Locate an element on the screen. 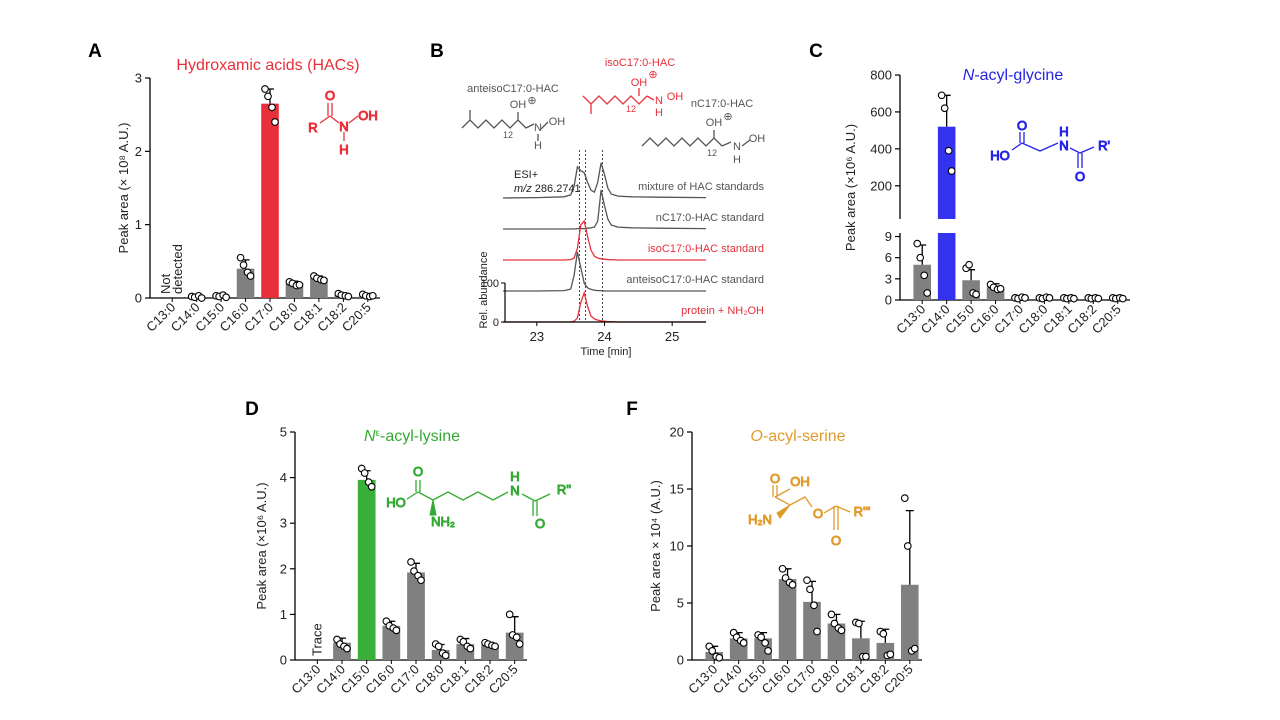 This screenshot has height=720, width=1280. title-part: Hydroxamic acids (HACs) is located at coordinates (267, 65).